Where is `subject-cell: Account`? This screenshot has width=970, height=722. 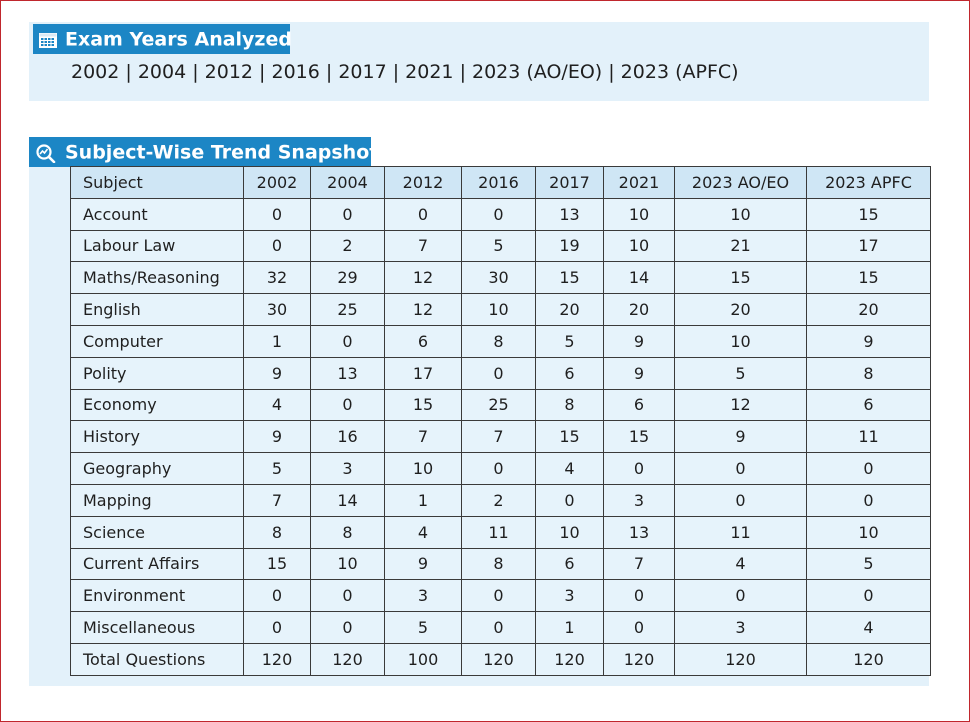
subject-cell: Account is located at coordinates (157, 214).